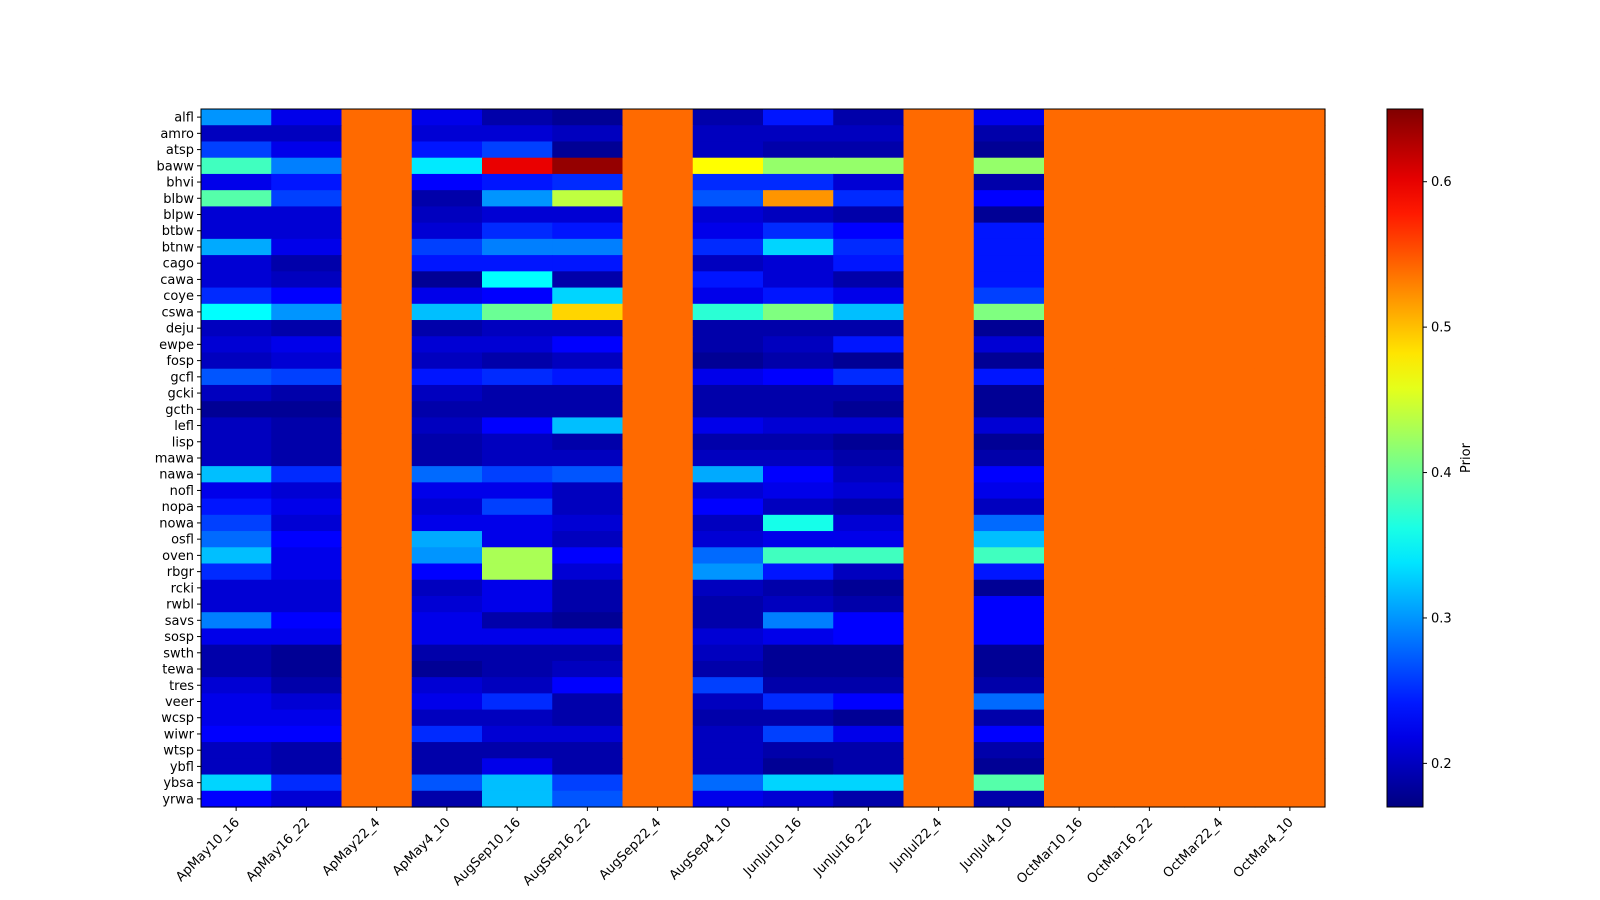 The height and width of the screenshot is (900, 1600). I want to click on row-tick-label: bhvi, so click(180, 183).